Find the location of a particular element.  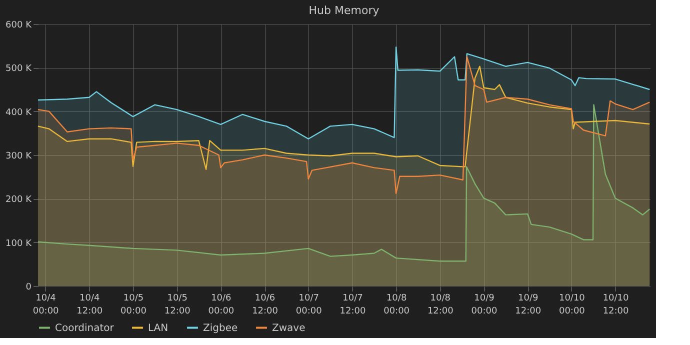

y-tick-label: 200 K is located at coordinates (19, 200).